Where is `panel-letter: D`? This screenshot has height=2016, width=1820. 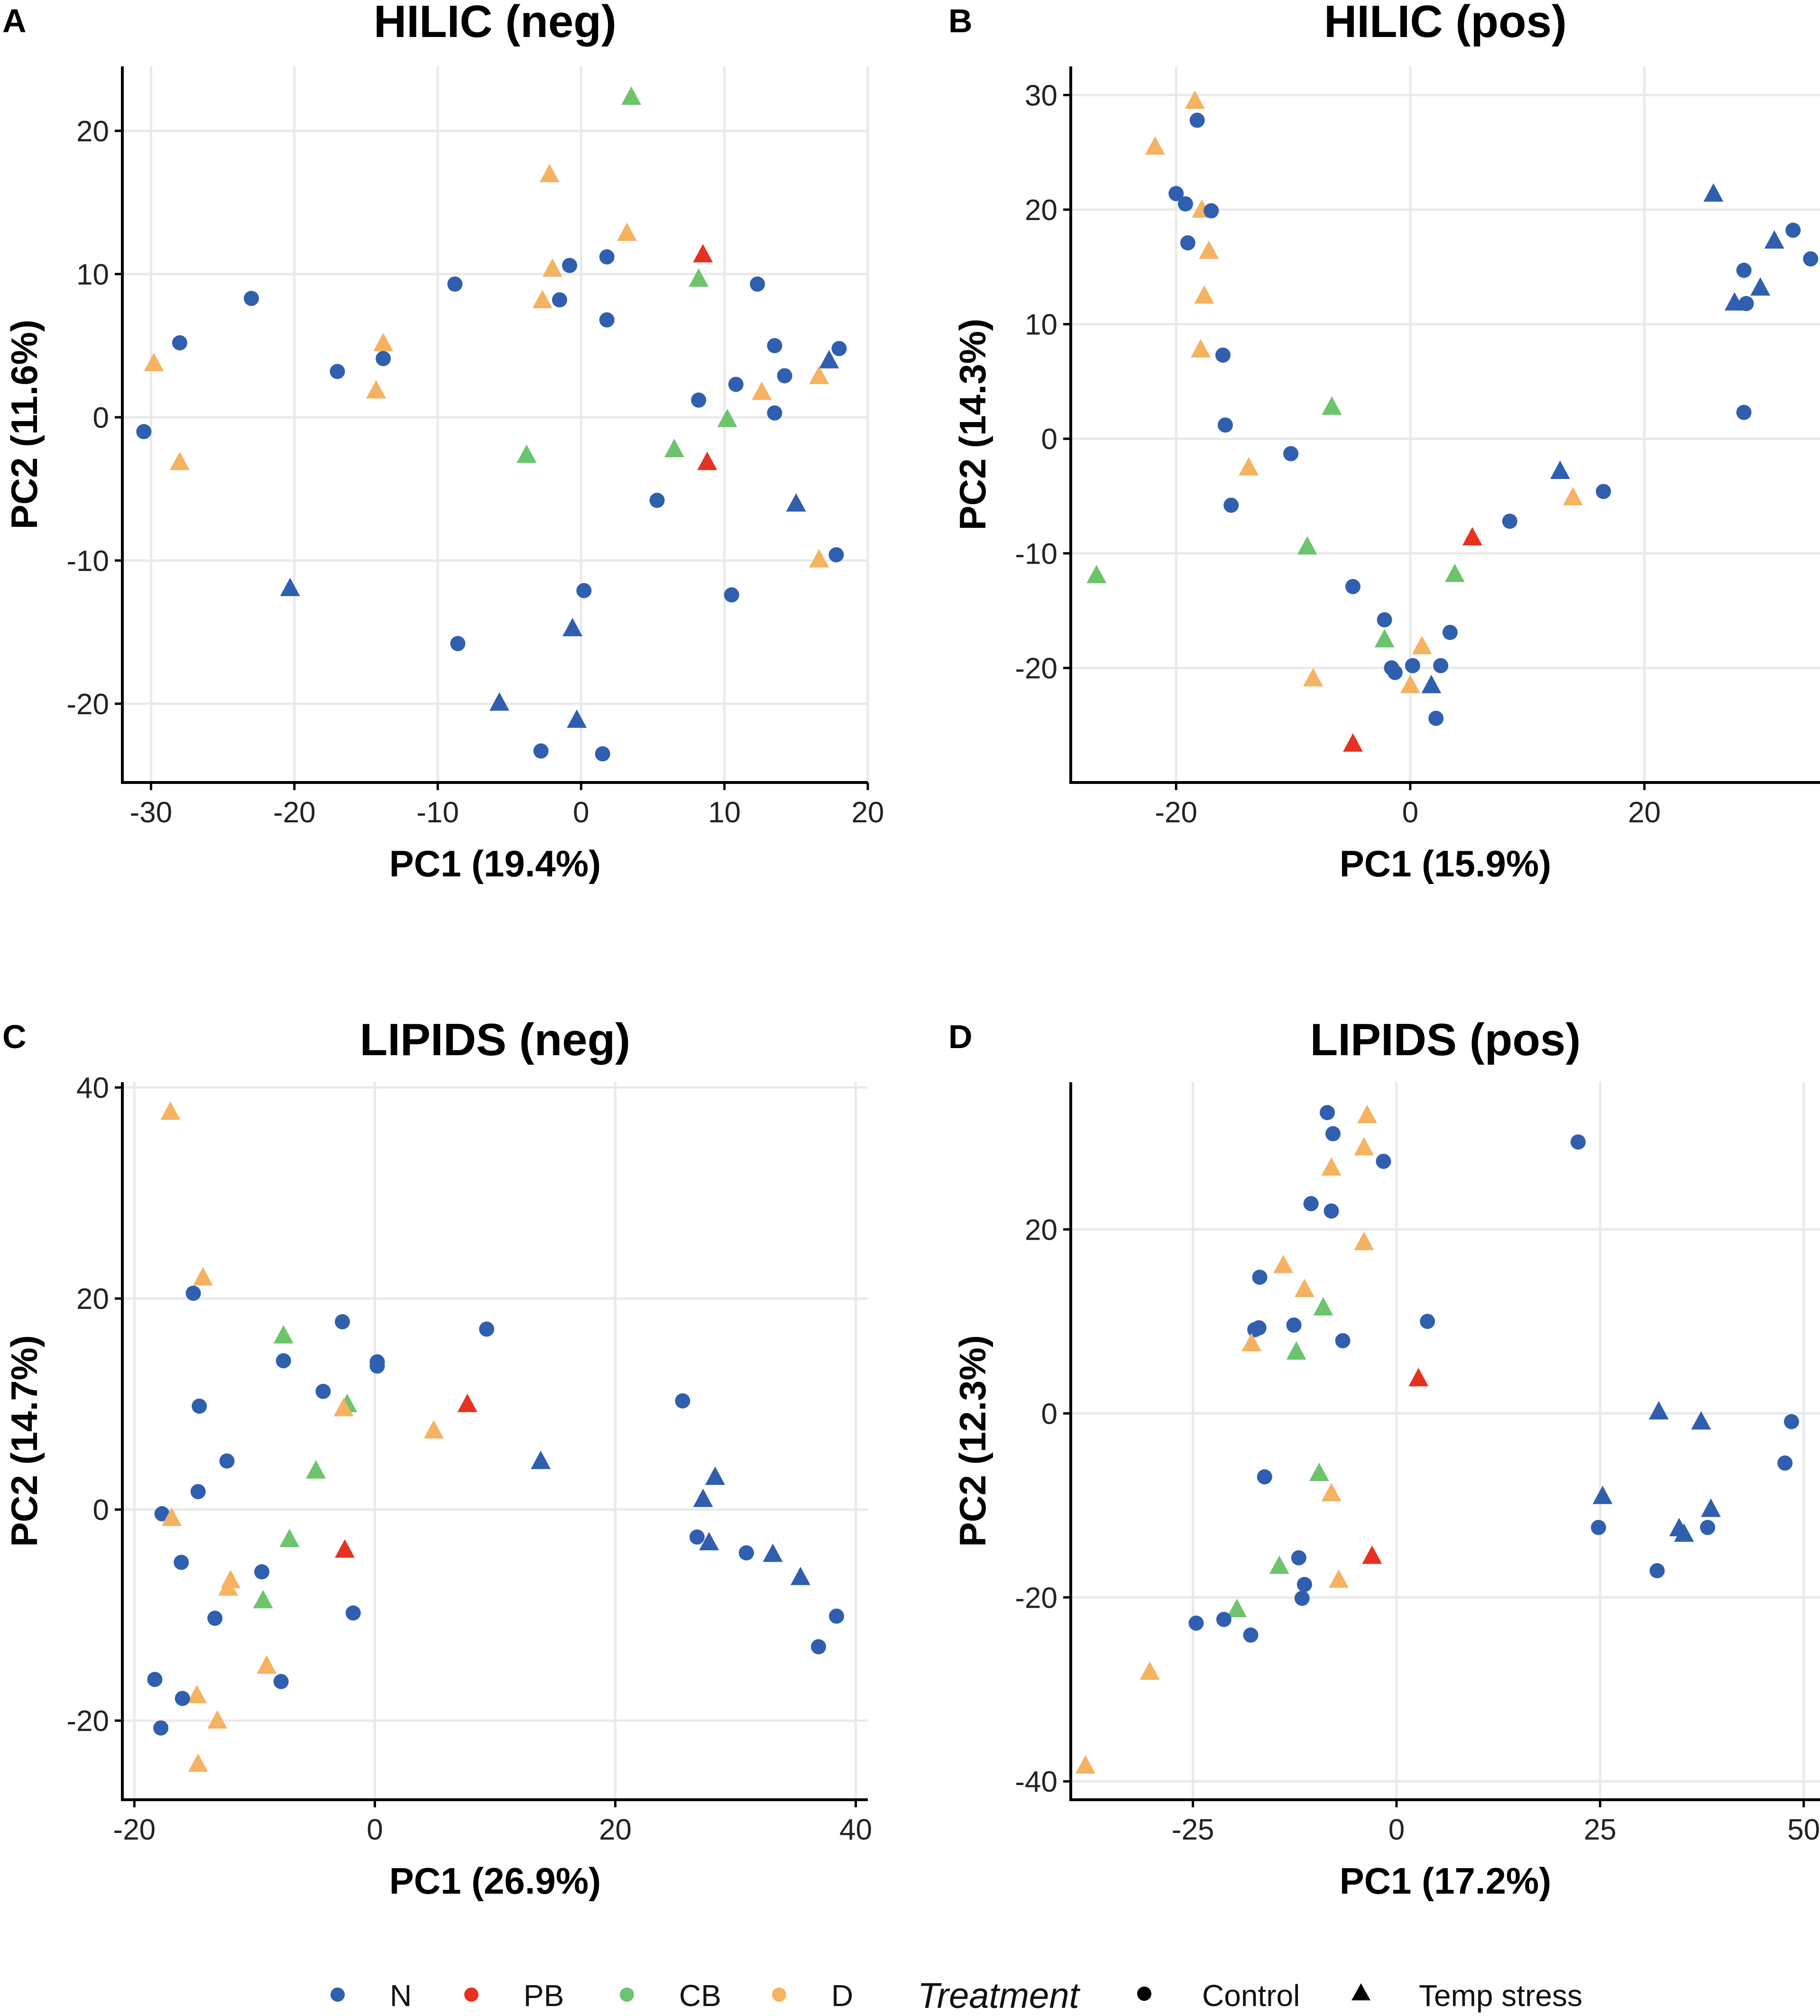
panel-letter: D is located at coordinates (961, 1037).